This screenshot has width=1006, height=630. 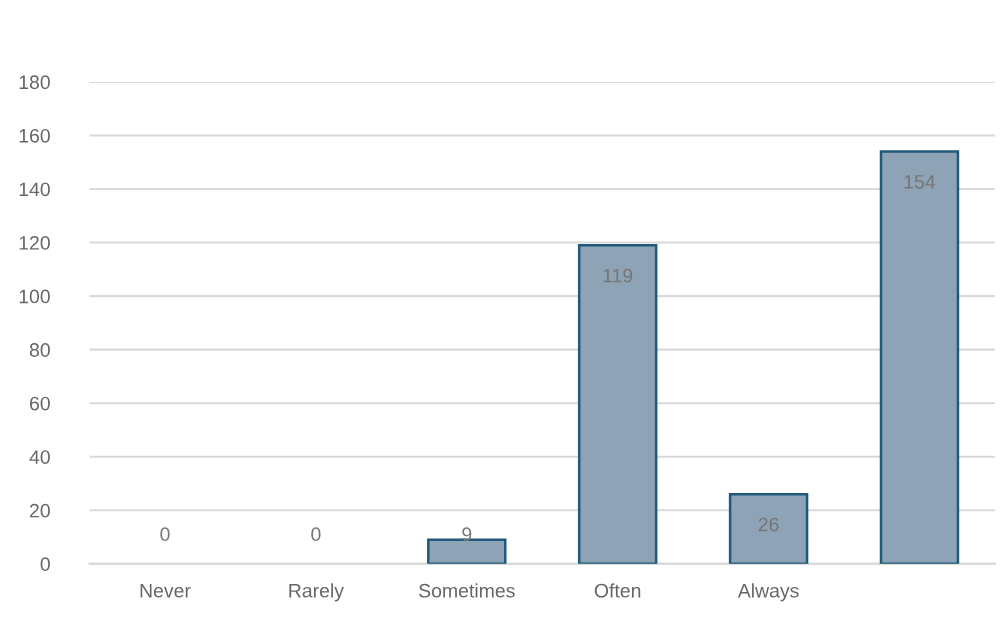 I want to click on x-tick-label: Sometimes, so click(x=467, y=590).